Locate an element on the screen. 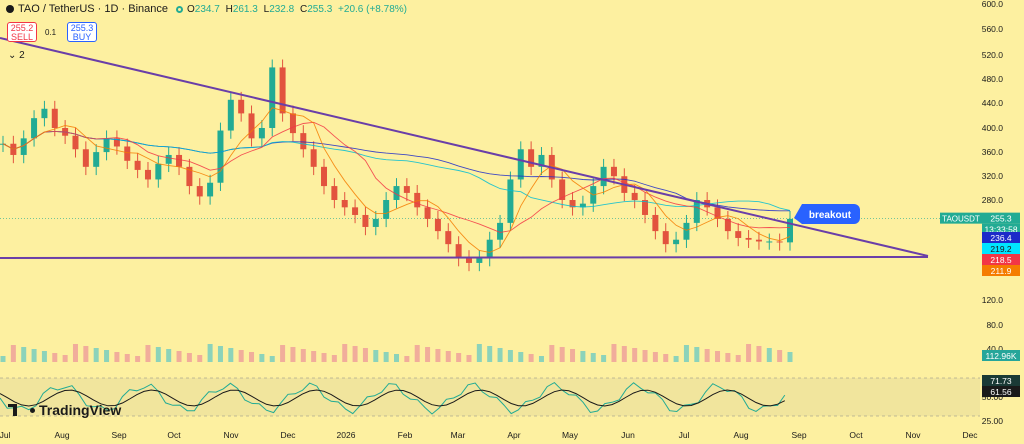 This screenshot has height=444, width=1024. rsi-tick: 25.00 is located at coordinates (993, 421).